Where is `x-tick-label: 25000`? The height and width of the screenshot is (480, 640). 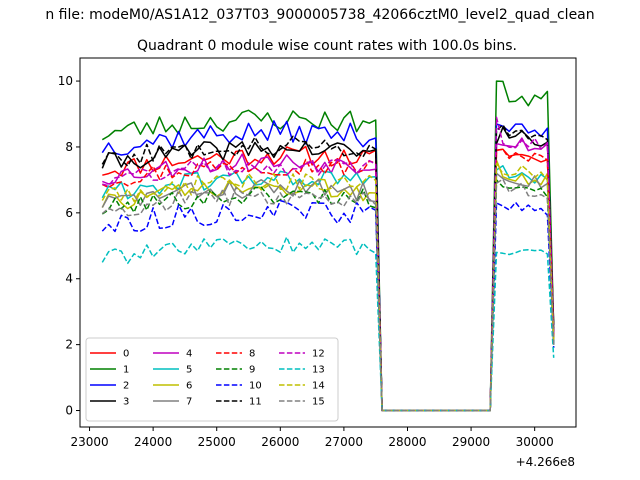 x-tick-label: 25000 is located at coordinates (217, 442).